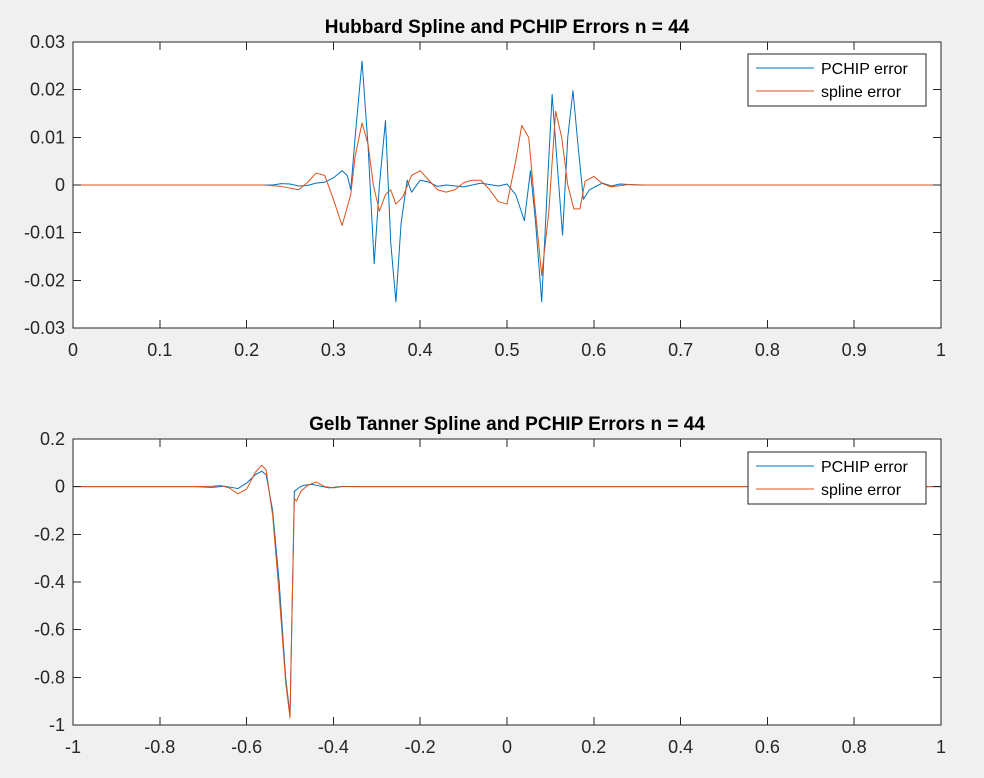  Describe the element at coordinates (49, 677) in the screenshot. I see `gelb-tanner-y-tick-label: -0.8` at that location.